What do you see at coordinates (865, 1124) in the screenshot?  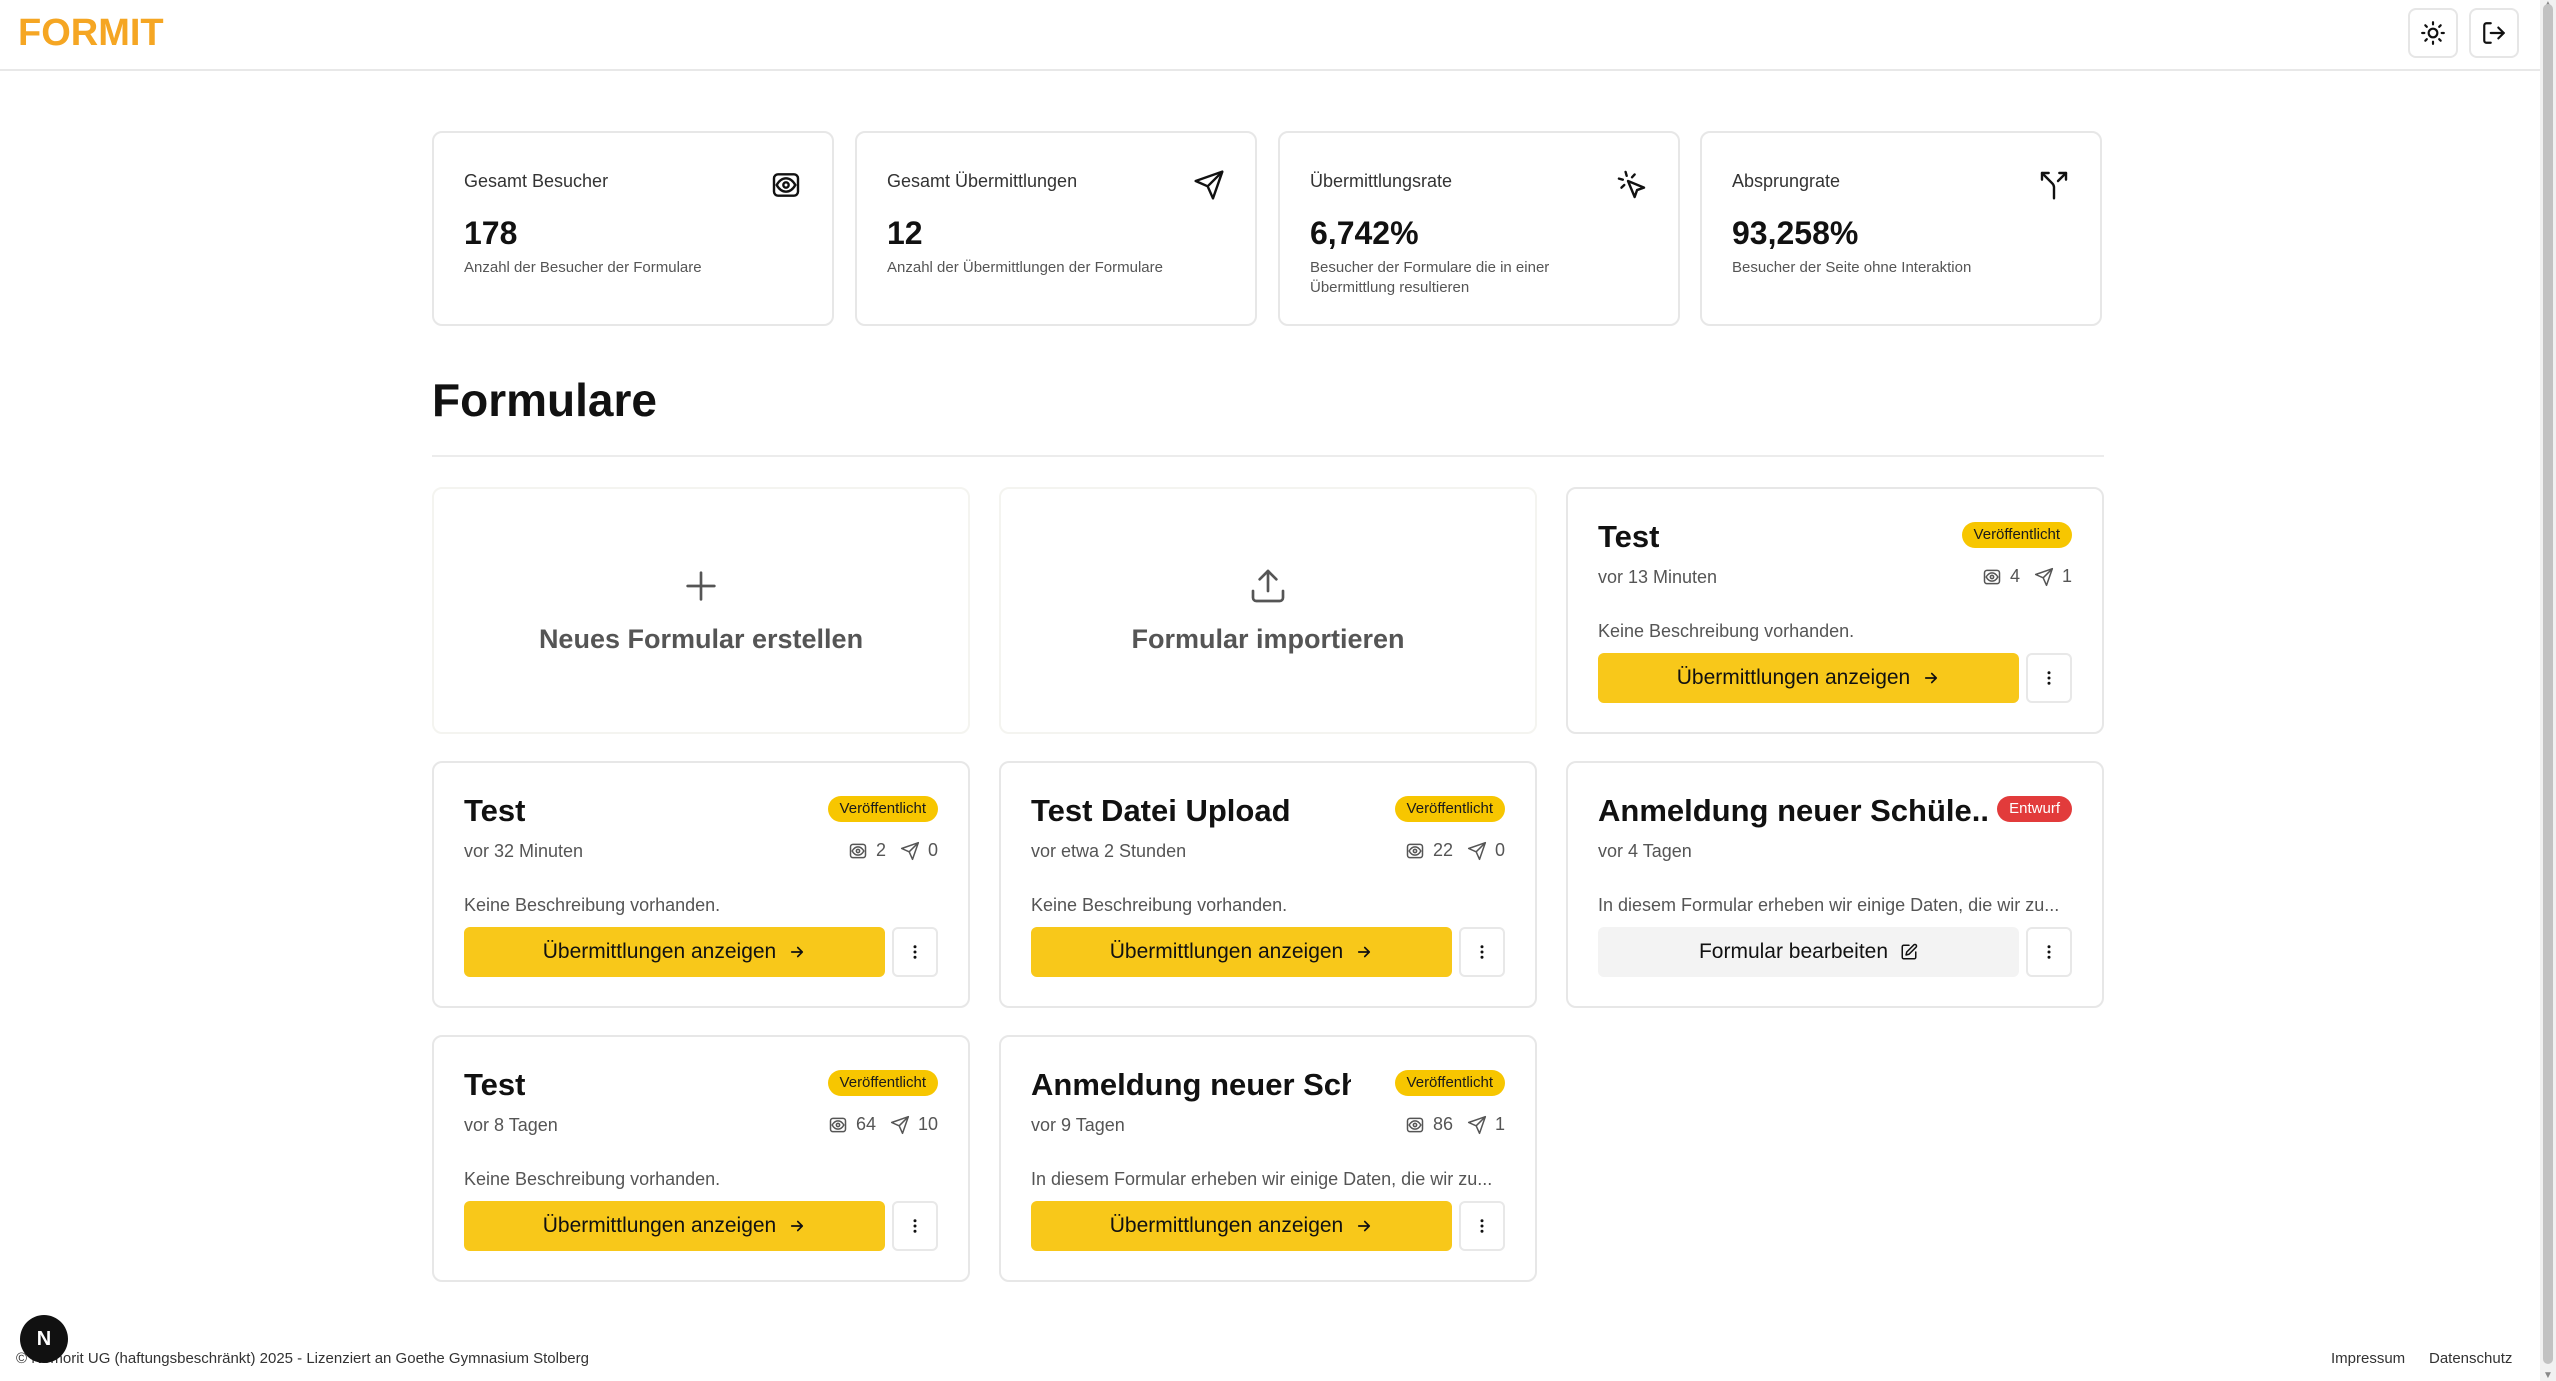 I see `visits-count: 64` at bounding box center [865, 1124].